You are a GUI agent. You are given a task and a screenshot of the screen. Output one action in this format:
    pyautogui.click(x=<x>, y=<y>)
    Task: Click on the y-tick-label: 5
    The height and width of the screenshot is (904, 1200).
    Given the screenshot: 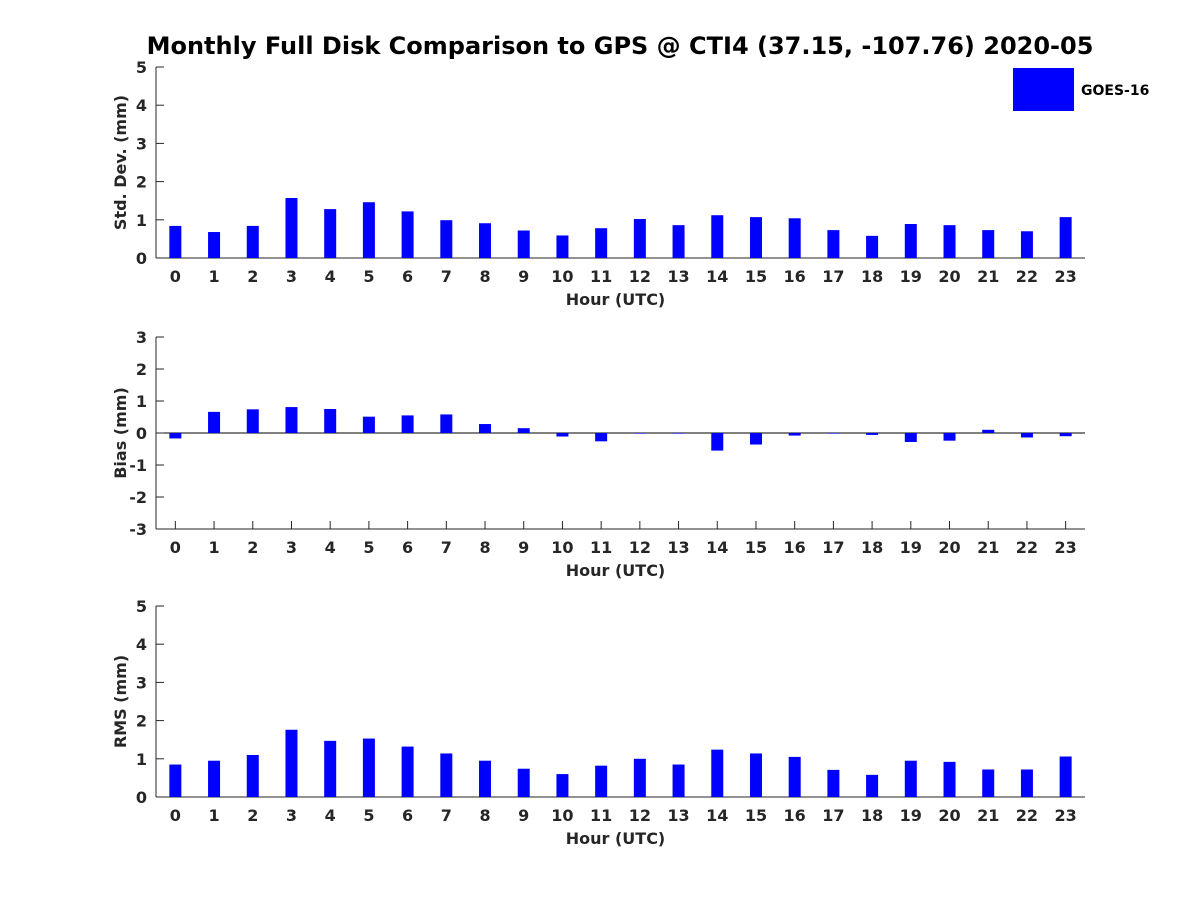 What is the action you would take?
    pyautogui.click(x=141, y=606)
    